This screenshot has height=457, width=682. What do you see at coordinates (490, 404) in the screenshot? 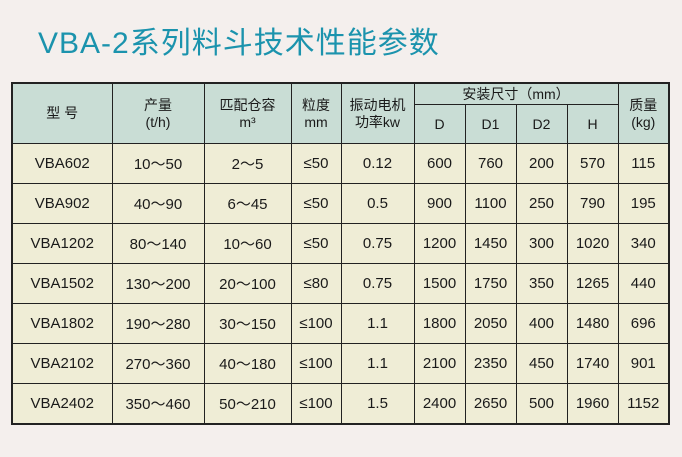
I see `table-cell: 2650` at bounding box center [490, 404].